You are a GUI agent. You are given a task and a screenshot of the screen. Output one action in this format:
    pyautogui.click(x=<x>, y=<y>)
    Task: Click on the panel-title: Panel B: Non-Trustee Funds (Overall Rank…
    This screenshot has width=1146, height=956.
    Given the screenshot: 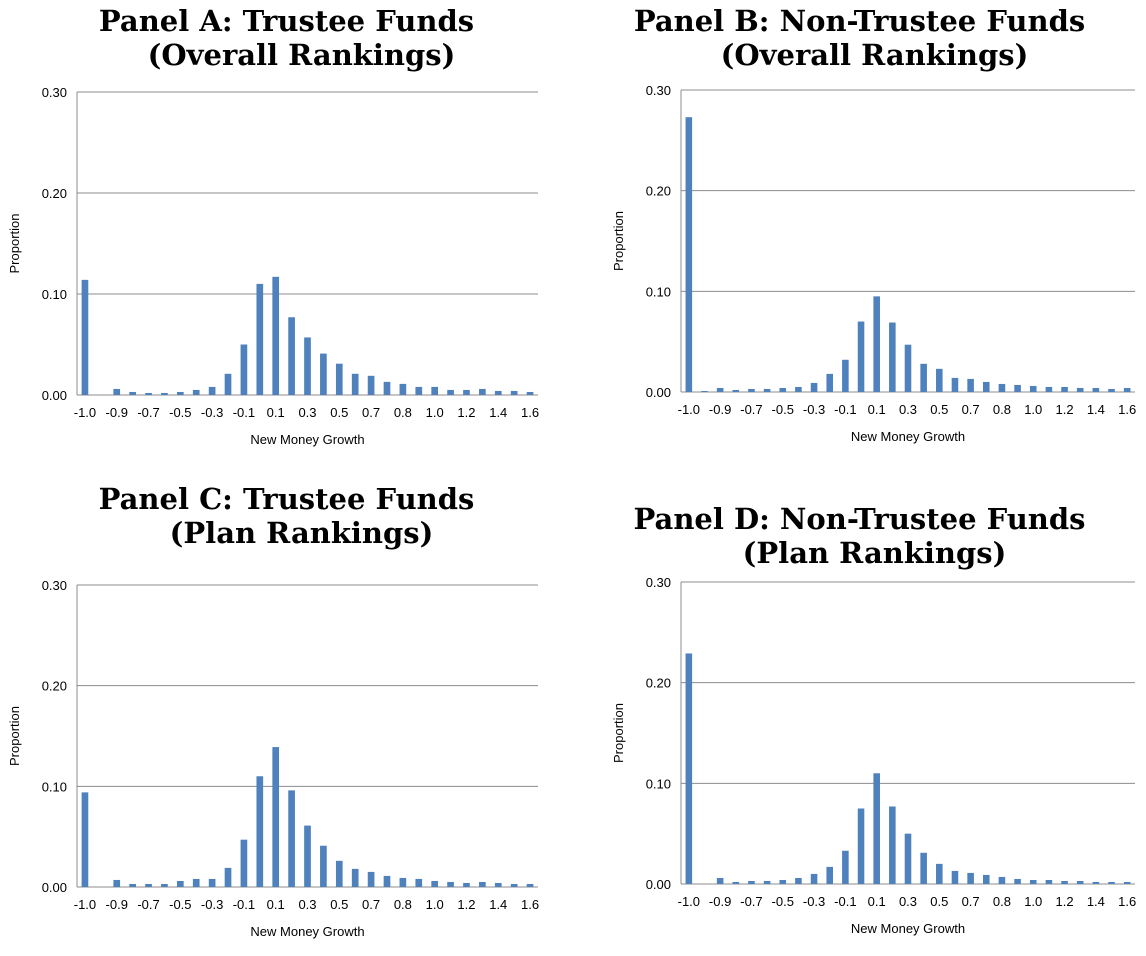 What is the action you would take?
    pyautogui.click(x=859, y=38)
    